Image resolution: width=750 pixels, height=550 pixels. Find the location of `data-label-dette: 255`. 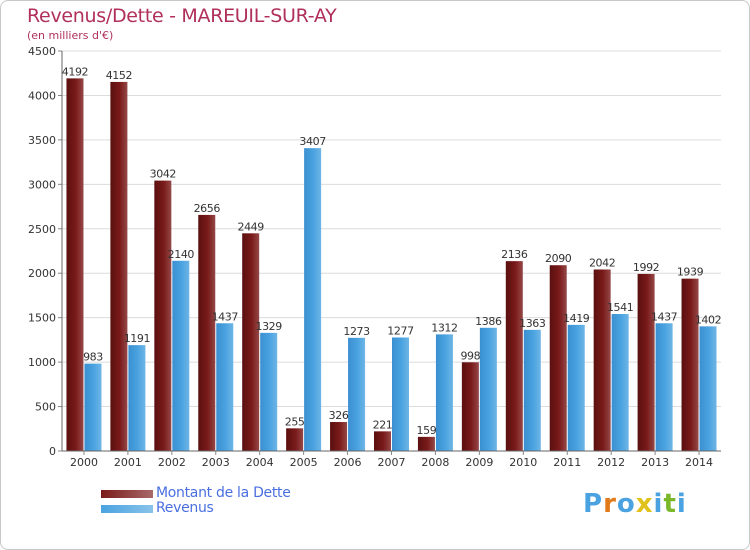

data-label-dette: 255 is located at coordinates (295, 421).